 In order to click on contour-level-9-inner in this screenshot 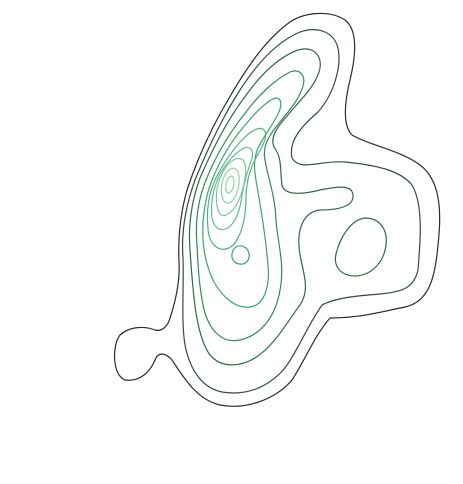, I will do `click(230, 184)`.